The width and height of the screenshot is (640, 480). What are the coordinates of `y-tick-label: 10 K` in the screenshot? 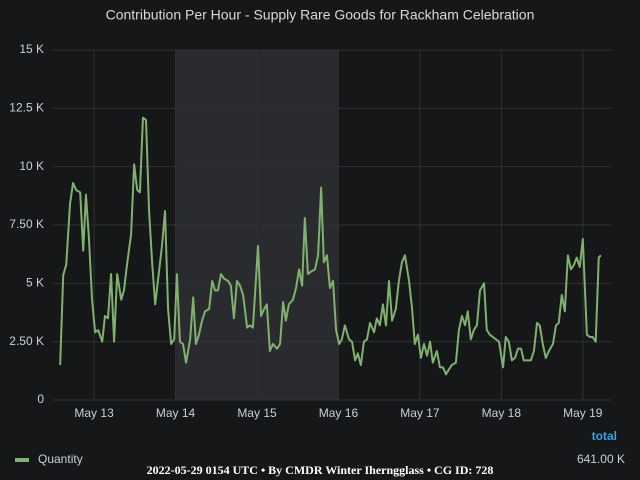 It's located at (31, 166).